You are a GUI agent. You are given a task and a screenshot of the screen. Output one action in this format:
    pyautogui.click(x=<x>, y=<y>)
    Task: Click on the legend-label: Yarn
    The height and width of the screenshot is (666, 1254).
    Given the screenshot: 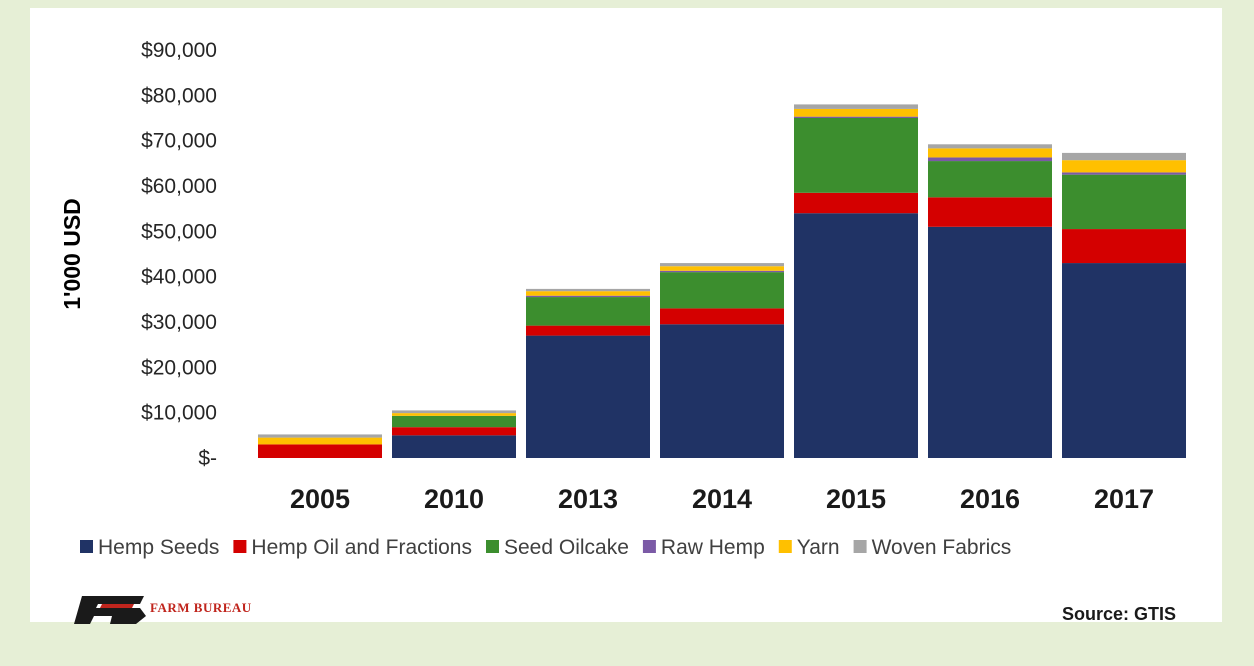 What is the action you would take?
    pyautogui.click(x=818, y=547)
    